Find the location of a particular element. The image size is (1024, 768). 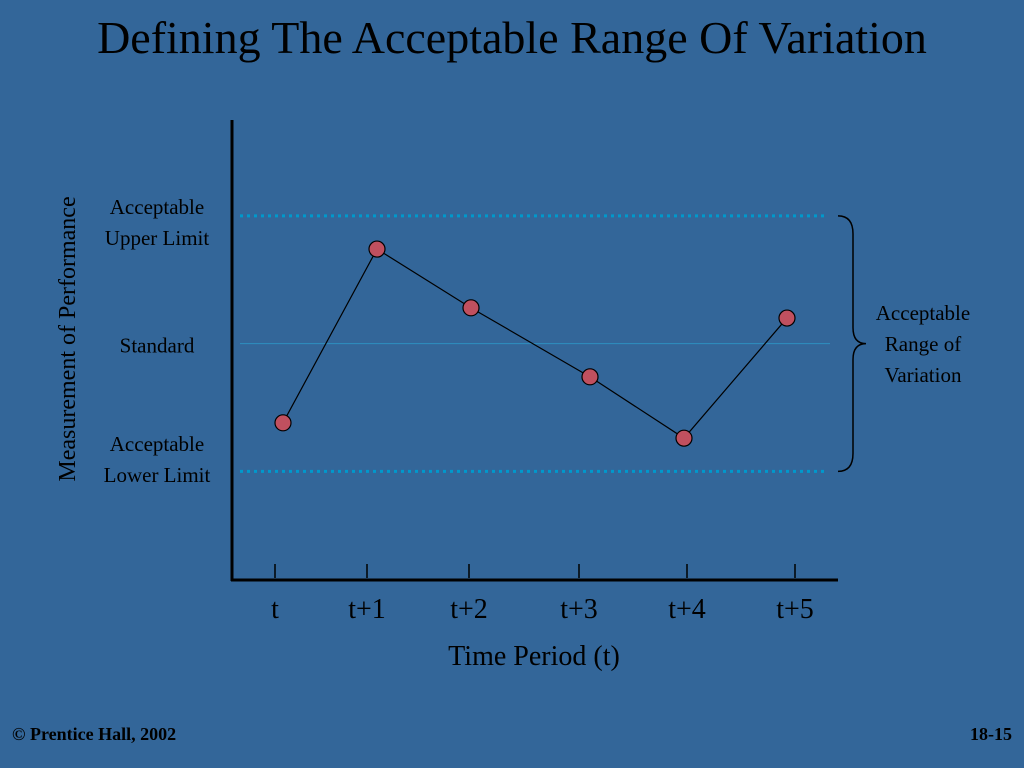

reference-label: Standard is located at coordinates (157, 346).